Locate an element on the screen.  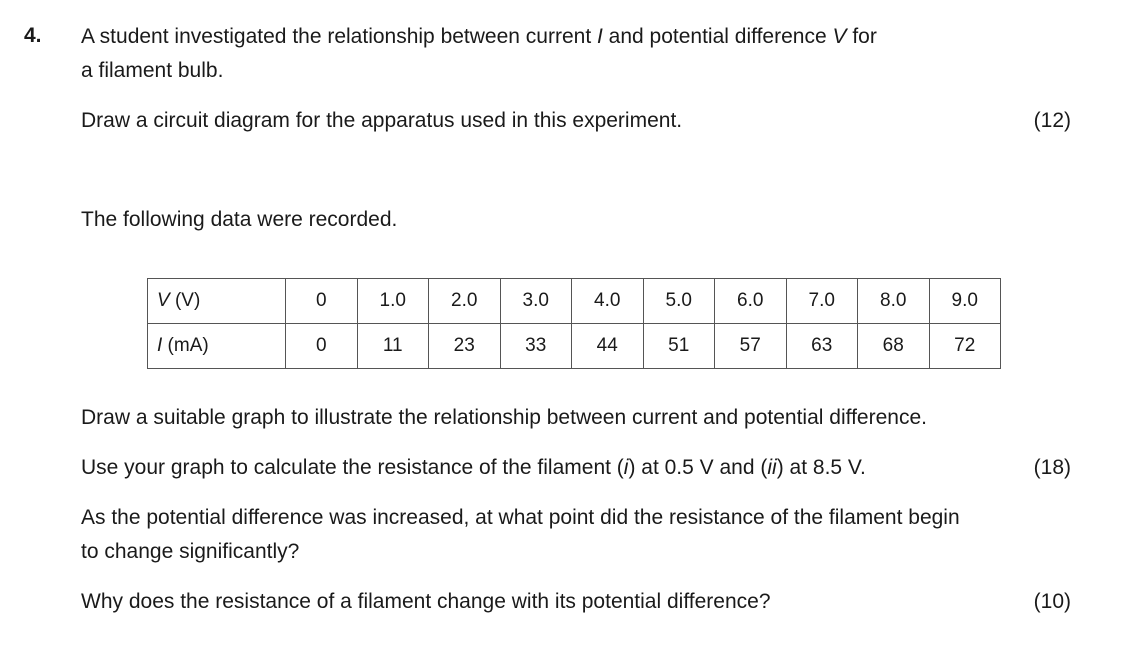
part3-label-i: i is located at coordinates (626, 467).